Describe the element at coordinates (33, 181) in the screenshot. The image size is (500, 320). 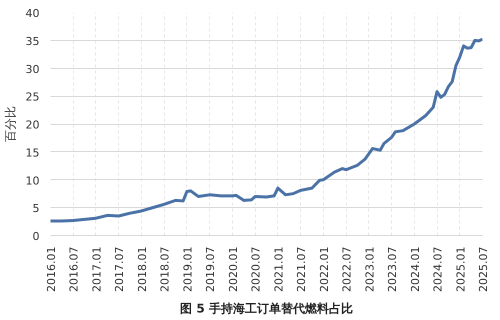
I see `y-tick-label: 10` at that location.